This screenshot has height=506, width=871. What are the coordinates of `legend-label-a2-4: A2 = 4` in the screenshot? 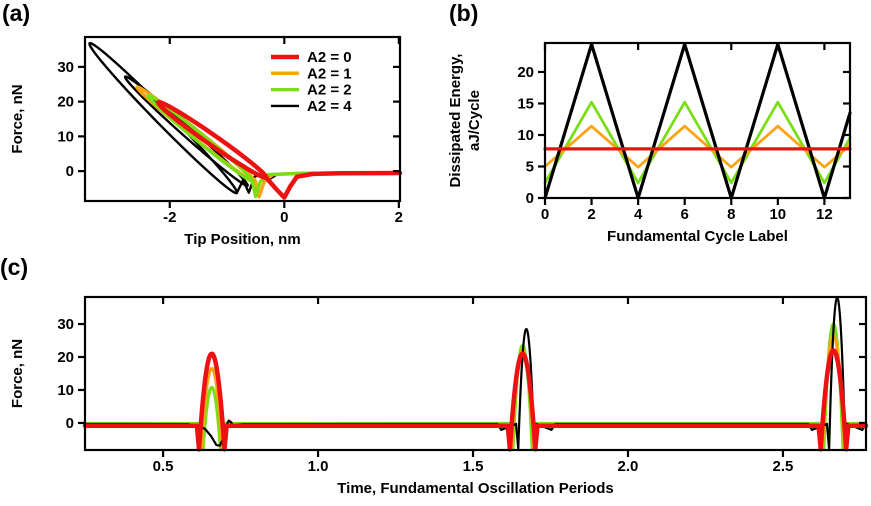 It's located at (329, 106).